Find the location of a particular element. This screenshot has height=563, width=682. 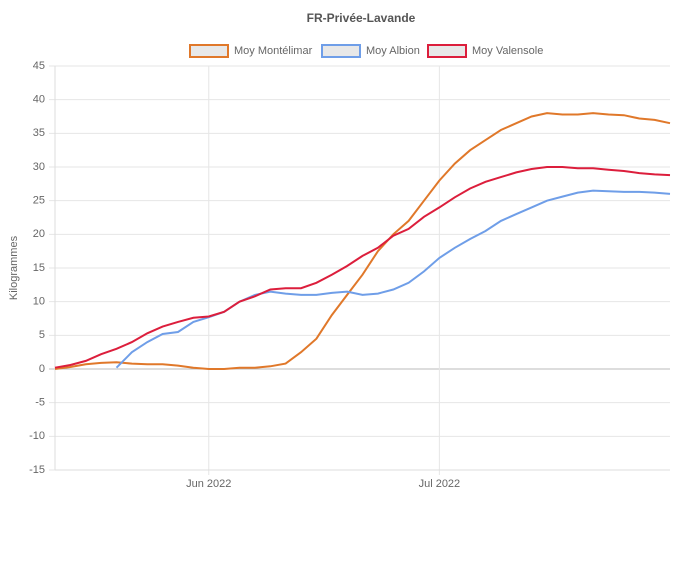

y-tick-label: 30 is located at coordinates (39, 167).